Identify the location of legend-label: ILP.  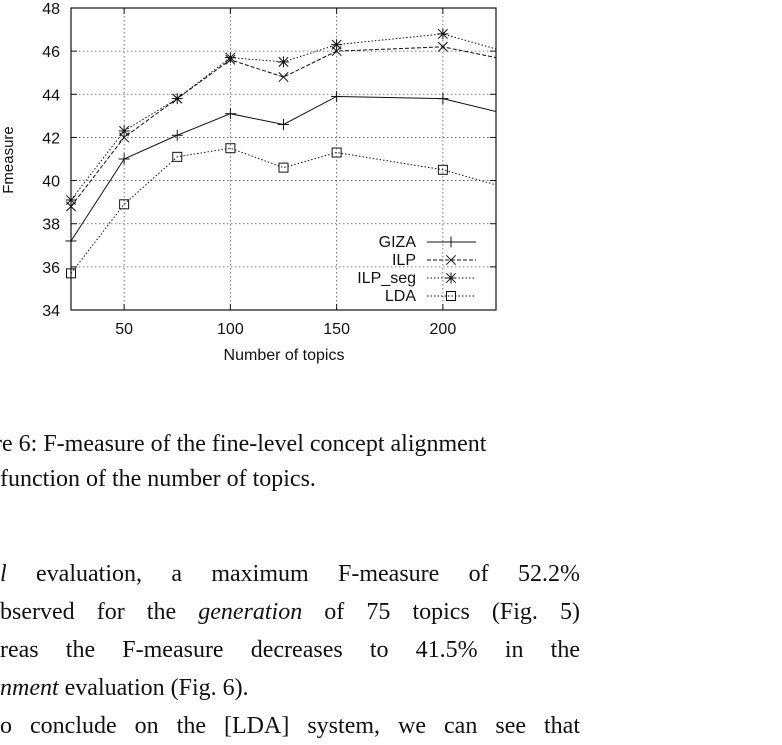
(404, 260).